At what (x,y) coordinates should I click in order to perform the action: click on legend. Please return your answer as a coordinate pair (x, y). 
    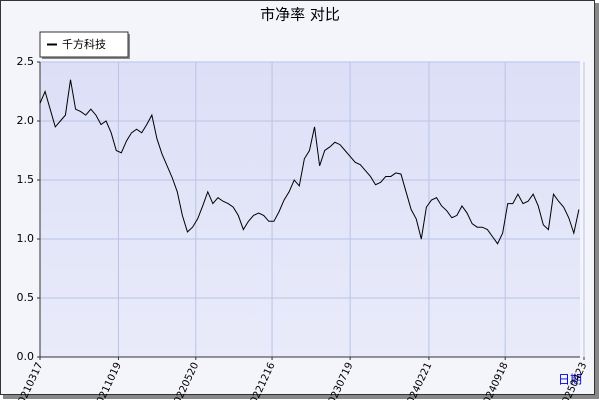
    Looking at the image, I should click on (84, 44).